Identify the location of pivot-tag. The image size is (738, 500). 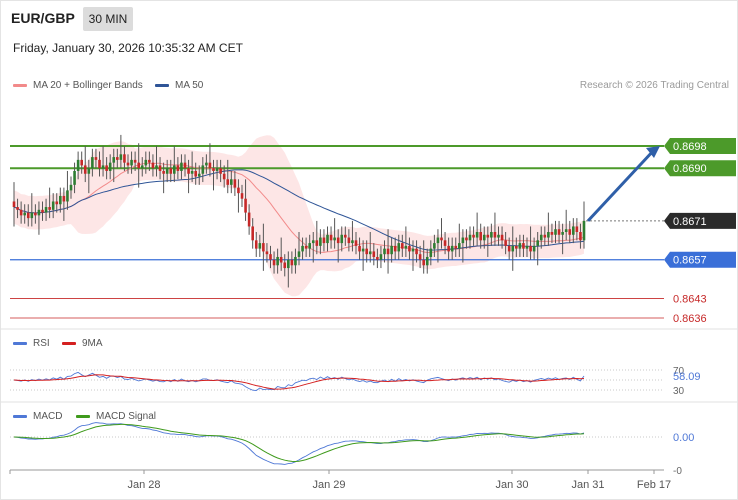
(700, 259).